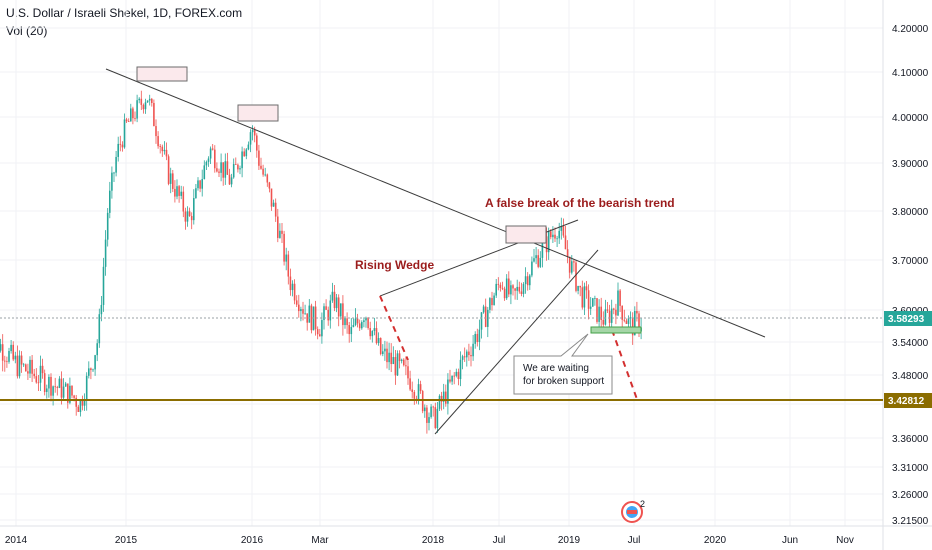 This screenshot has width=932, height=550. Describe the element at coordinates (616, 330) in the screenshot. I see `support-zone` at that location.